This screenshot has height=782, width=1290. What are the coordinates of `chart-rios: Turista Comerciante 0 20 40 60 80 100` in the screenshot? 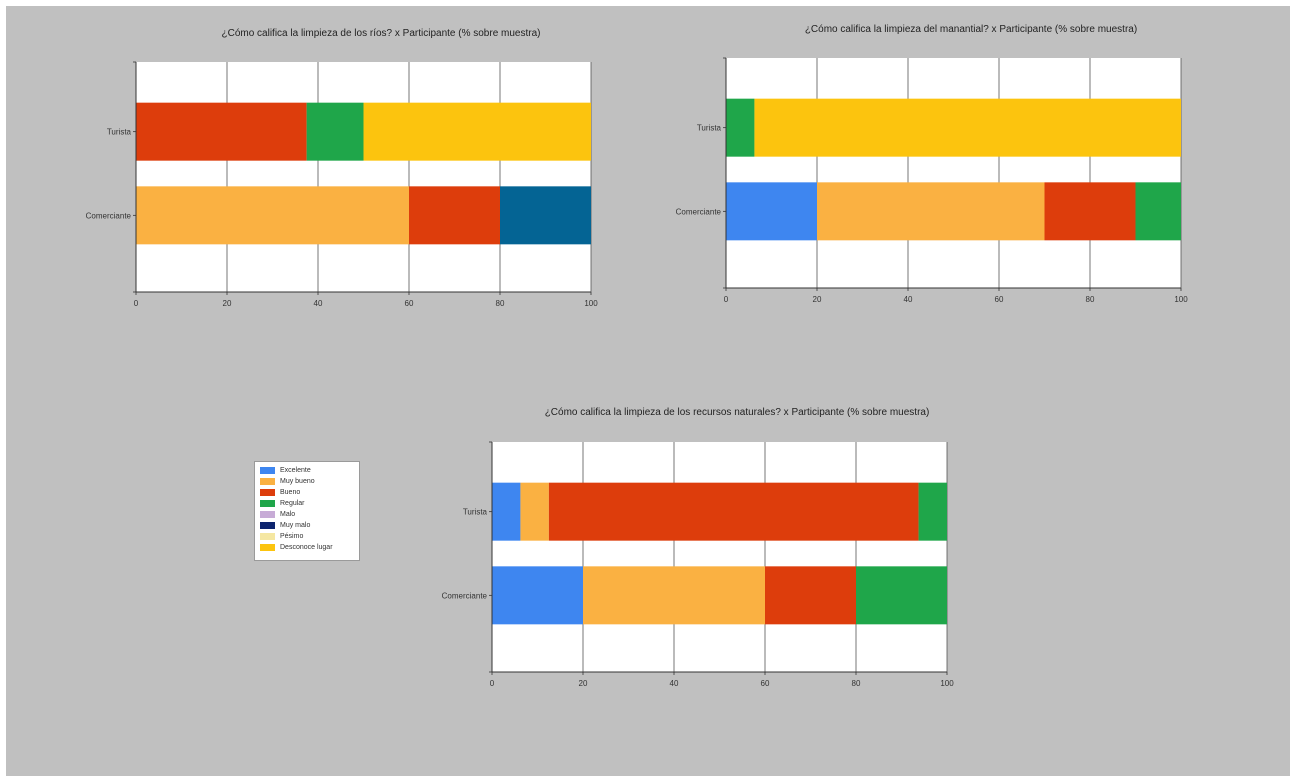 It's located at (342, 184).